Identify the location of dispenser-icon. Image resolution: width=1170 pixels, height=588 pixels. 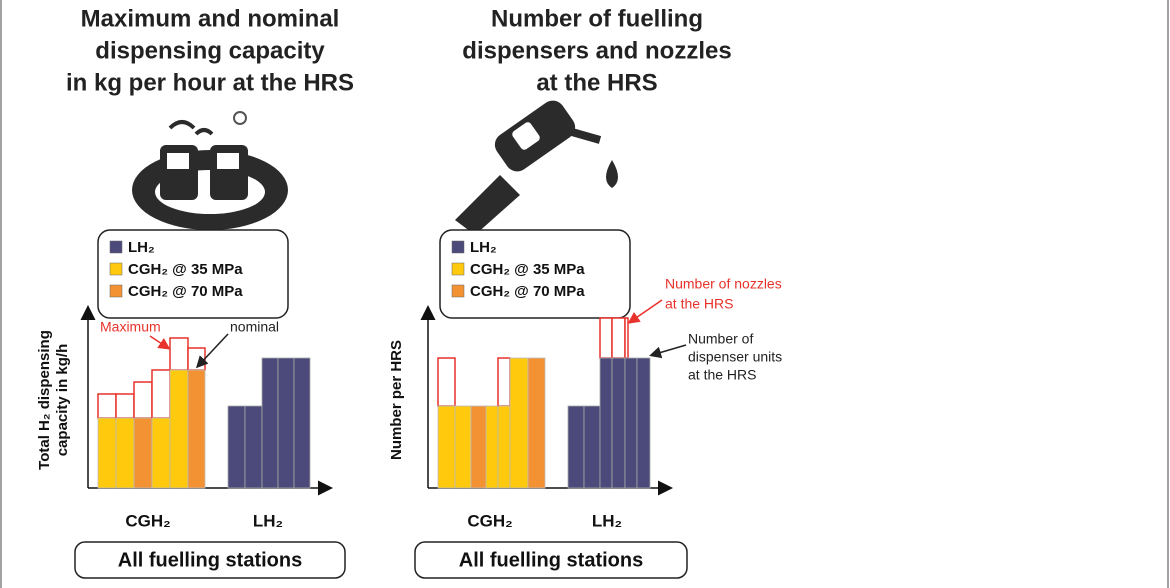
(210, 170).